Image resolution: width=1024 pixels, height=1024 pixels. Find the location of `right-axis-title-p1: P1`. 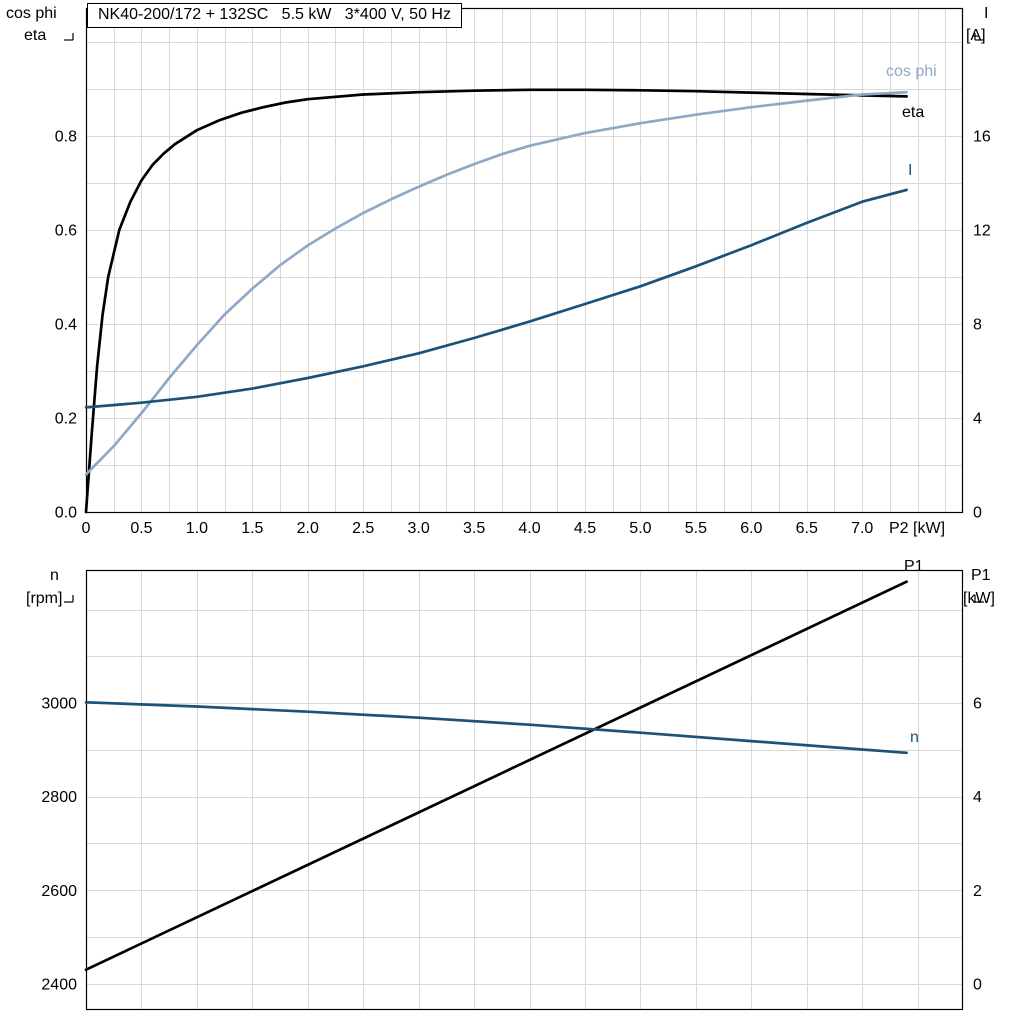

right-axis-title-p1: P1 is located at coordinates (981, 575).